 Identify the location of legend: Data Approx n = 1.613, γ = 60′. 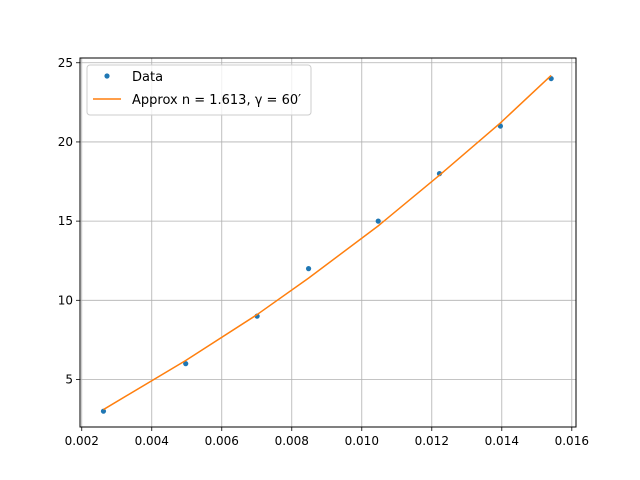
(199, 90).